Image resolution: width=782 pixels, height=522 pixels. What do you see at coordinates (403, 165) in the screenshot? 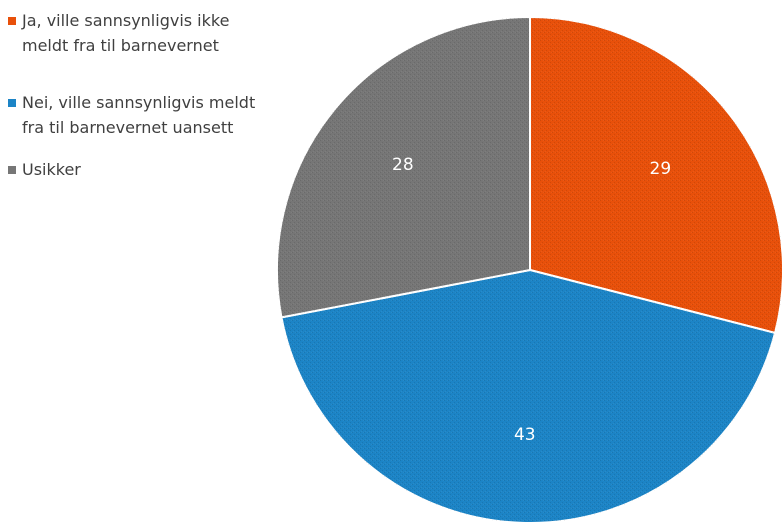
I see `data-label-usikker: 28` at bounding box center [403, 165].